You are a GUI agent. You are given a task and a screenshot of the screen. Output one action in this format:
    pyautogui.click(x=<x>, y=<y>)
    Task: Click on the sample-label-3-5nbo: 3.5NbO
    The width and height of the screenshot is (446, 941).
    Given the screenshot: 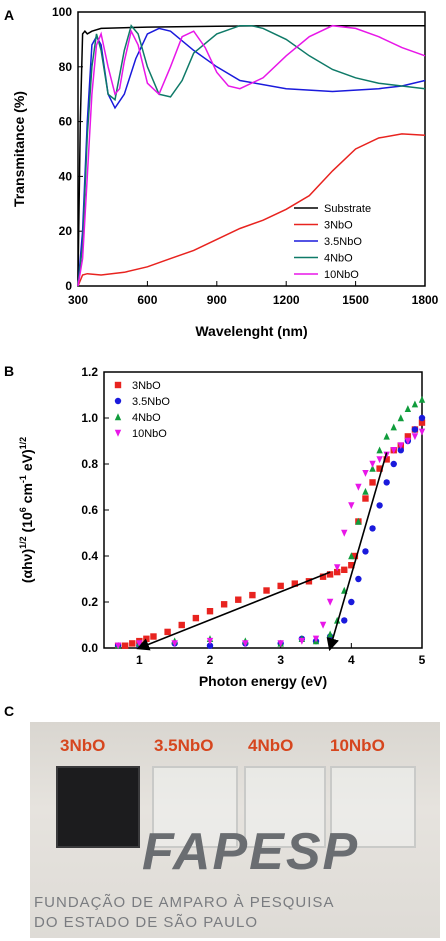 What is the action you would take?
    pyautogui.click(x=184, y=745)
    